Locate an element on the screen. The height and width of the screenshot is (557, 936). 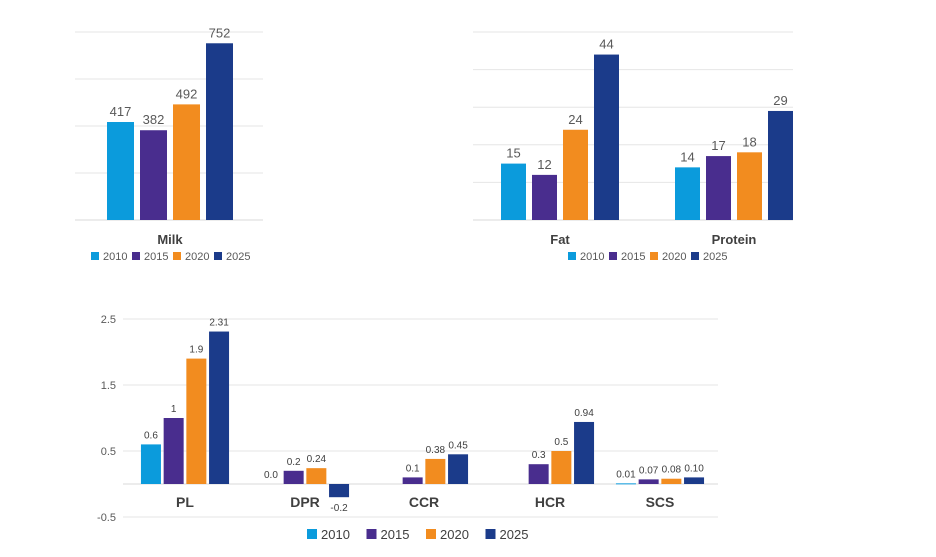
data-label: 0.6 is located at coordinates (151, 435).